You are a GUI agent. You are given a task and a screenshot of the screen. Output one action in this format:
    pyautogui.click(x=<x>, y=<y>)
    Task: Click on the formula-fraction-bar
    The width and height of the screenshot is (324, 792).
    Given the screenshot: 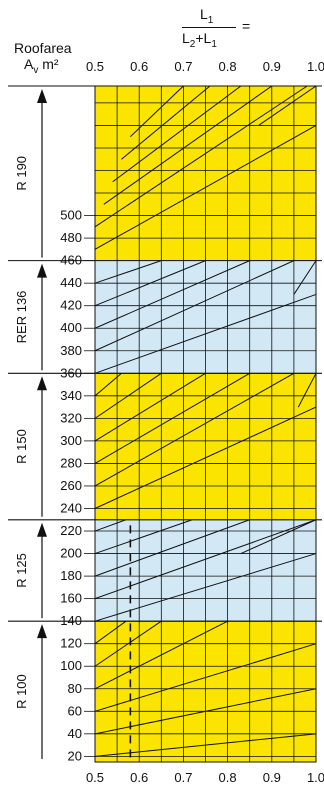 What is the action you would take?
    pyautogui.click(x=209, y=27)
    